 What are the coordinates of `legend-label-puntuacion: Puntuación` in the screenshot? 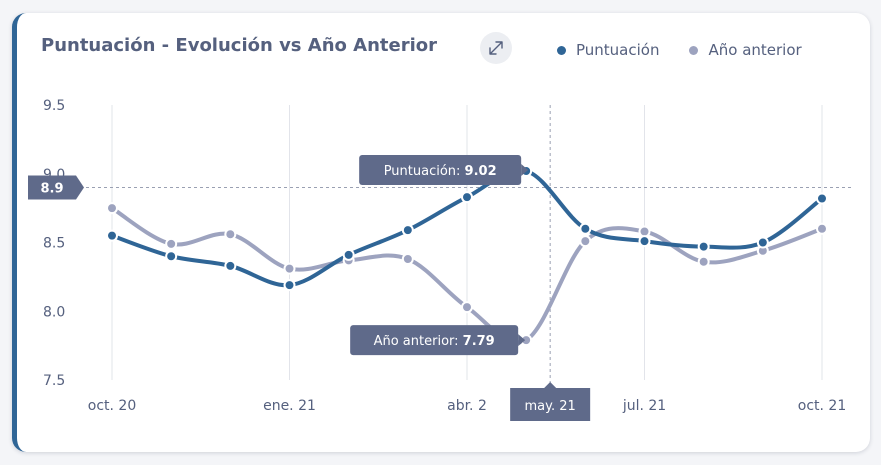 It's located at (618, 50).